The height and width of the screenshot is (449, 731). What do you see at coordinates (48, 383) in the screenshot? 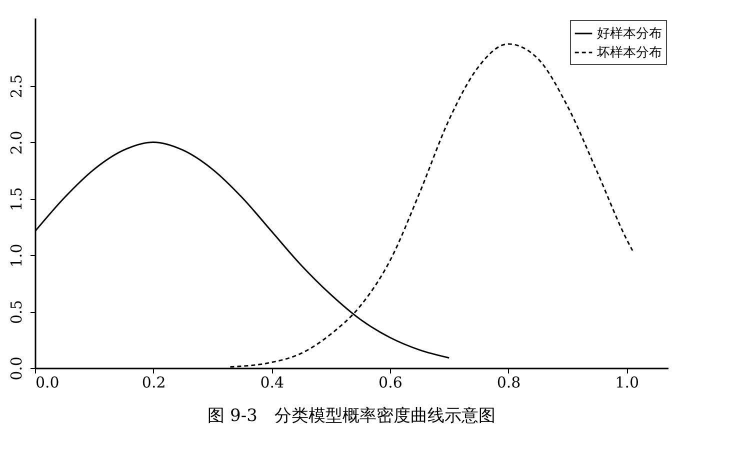
I see `x-tick-label: 0.0` at bounding box center [48, 383].